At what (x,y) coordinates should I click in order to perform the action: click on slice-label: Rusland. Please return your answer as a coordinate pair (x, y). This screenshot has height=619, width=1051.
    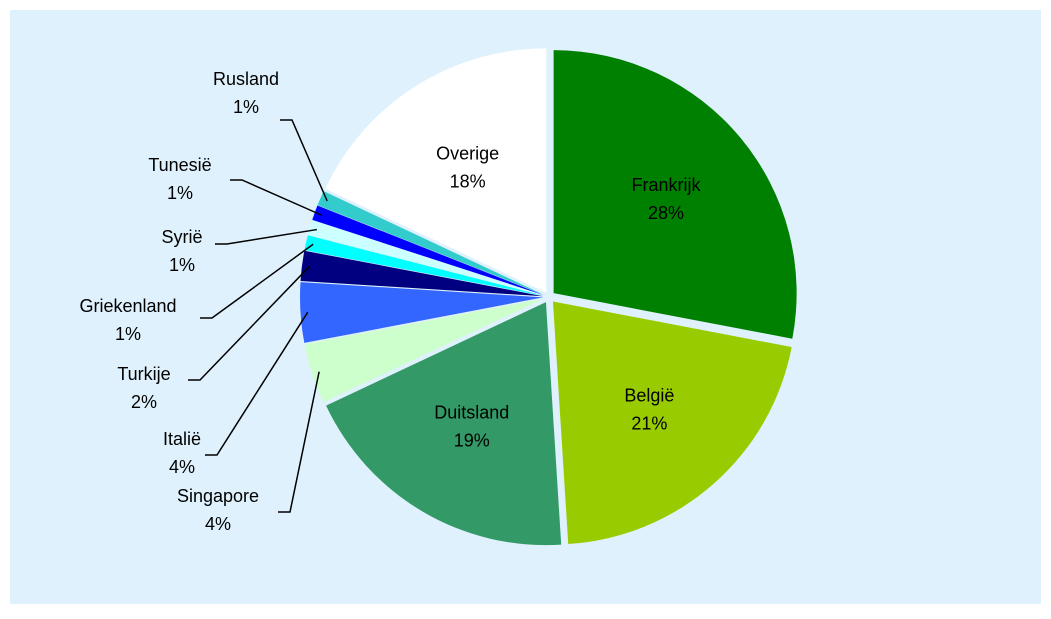
    Looking at the image, I should click on (246, 79).